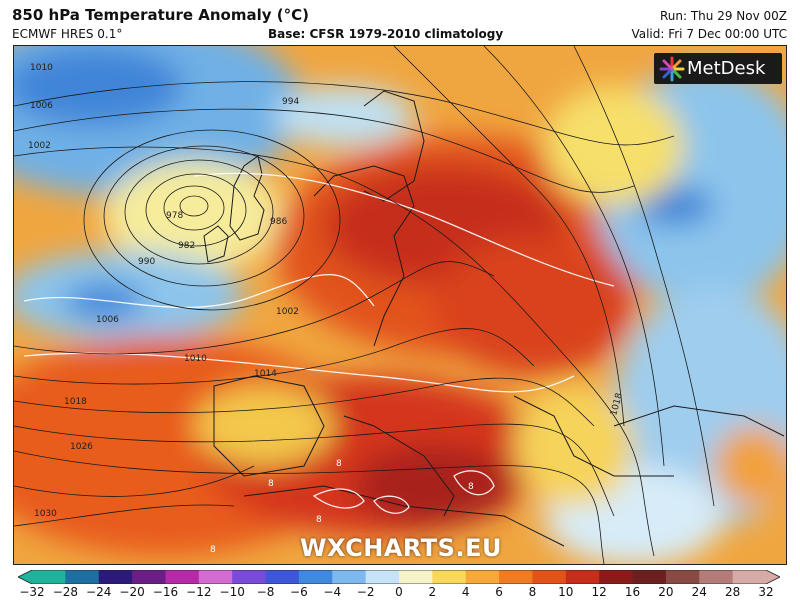 The image size is (800, 611). What do you see at coordinates (132, 592) in the screenshot?
I see `colorbar-tick-label: −20` at bounding box center [132, 592].